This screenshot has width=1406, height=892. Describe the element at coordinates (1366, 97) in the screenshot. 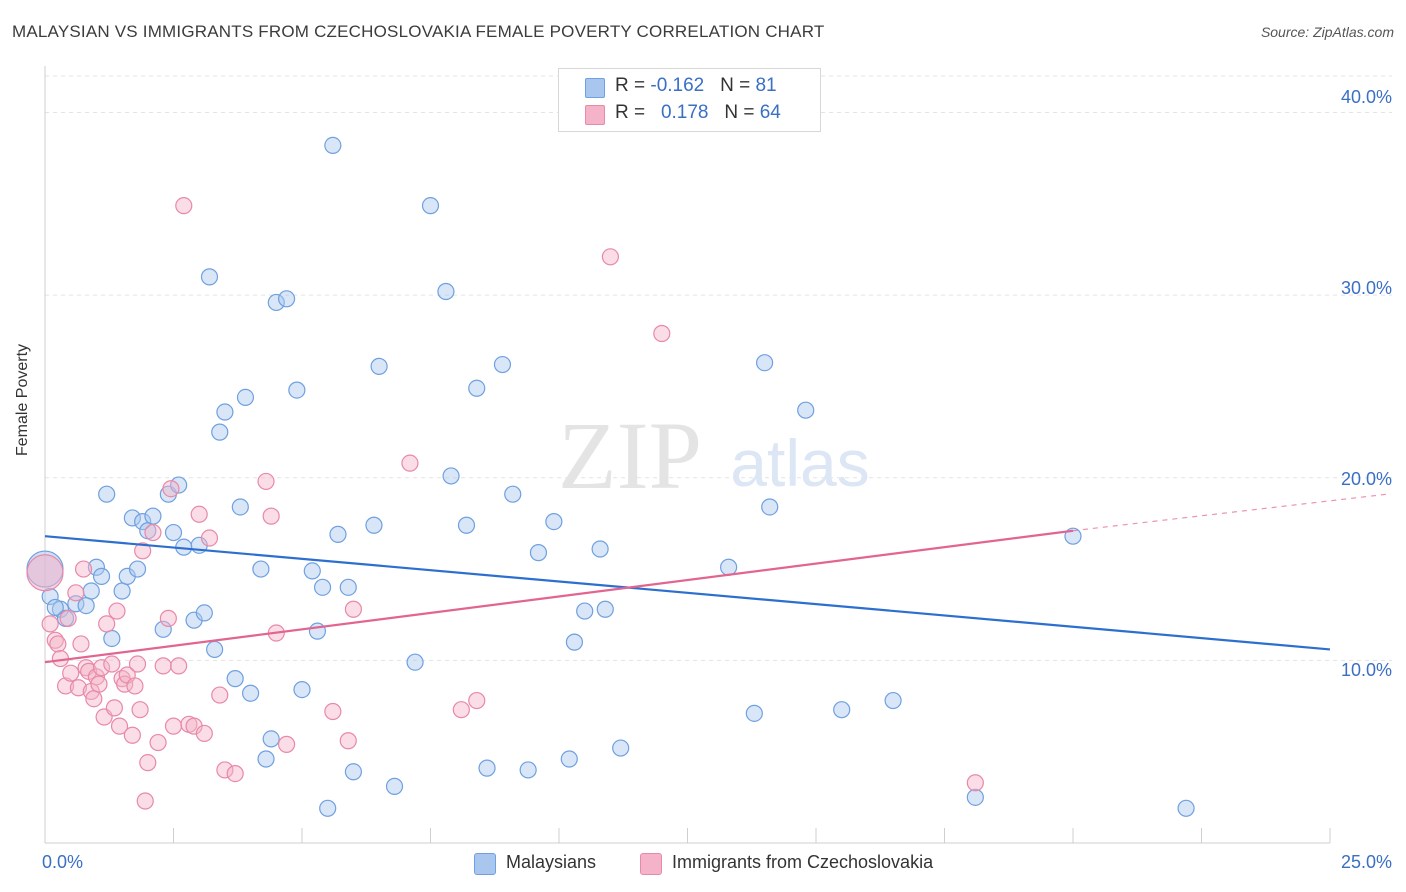

I see `y-tick-label-40: 40.0%` at that location.